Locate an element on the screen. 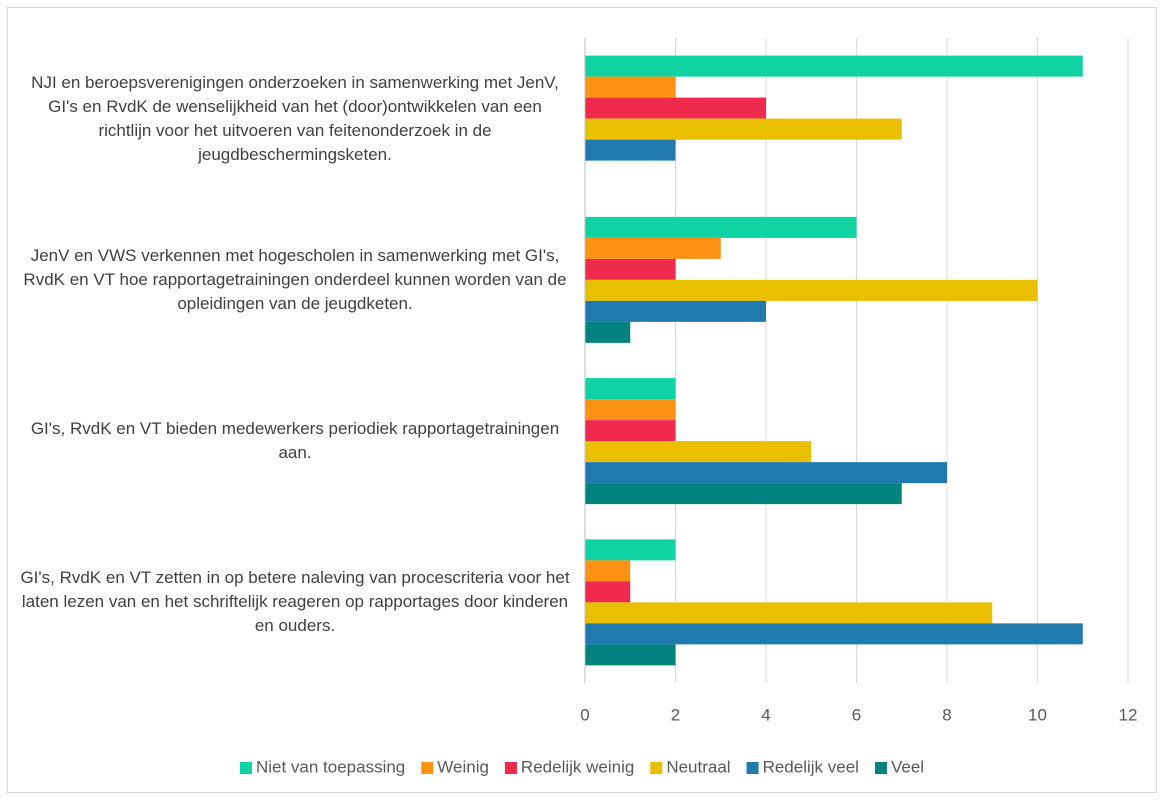 This screenshot has width=1164, height=800. legend-label: Weinig is located at coordinates (463, 766).